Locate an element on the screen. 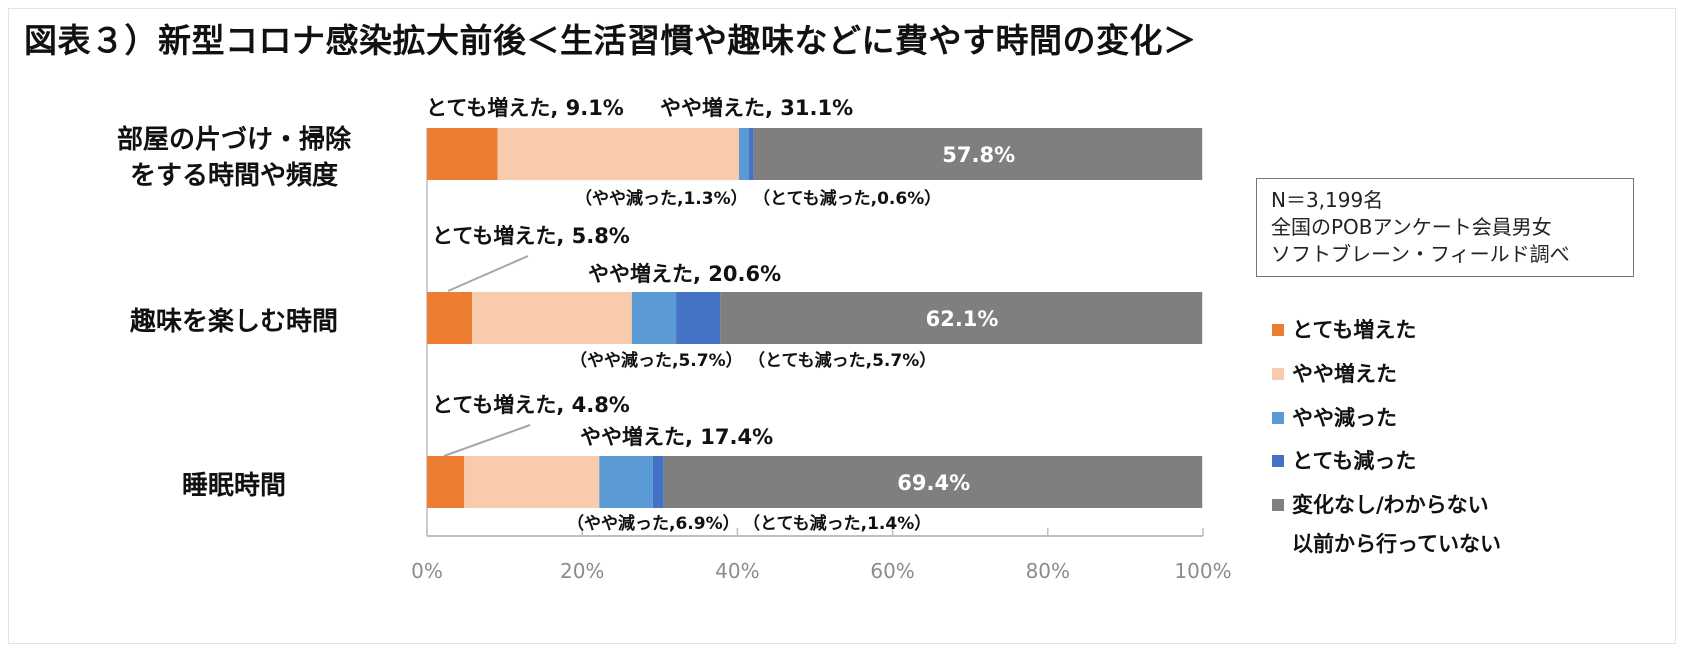 Image resolution: width=1683 pixels, height=654 pixels. data-label-top: とても増えた, 5.8% is located at coordinates (531, 236).